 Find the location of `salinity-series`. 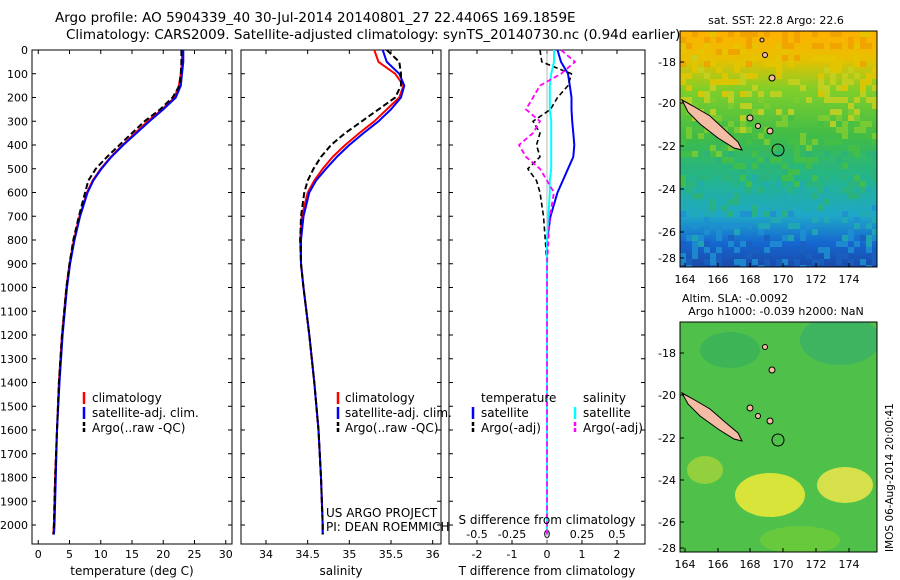

salinity-series is located at coordinates (352, 292).